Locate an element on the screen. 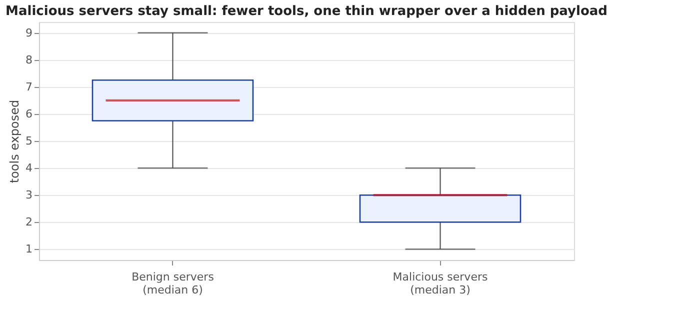  y-axis-title: tools exposed is located at coordinates (15, 142).